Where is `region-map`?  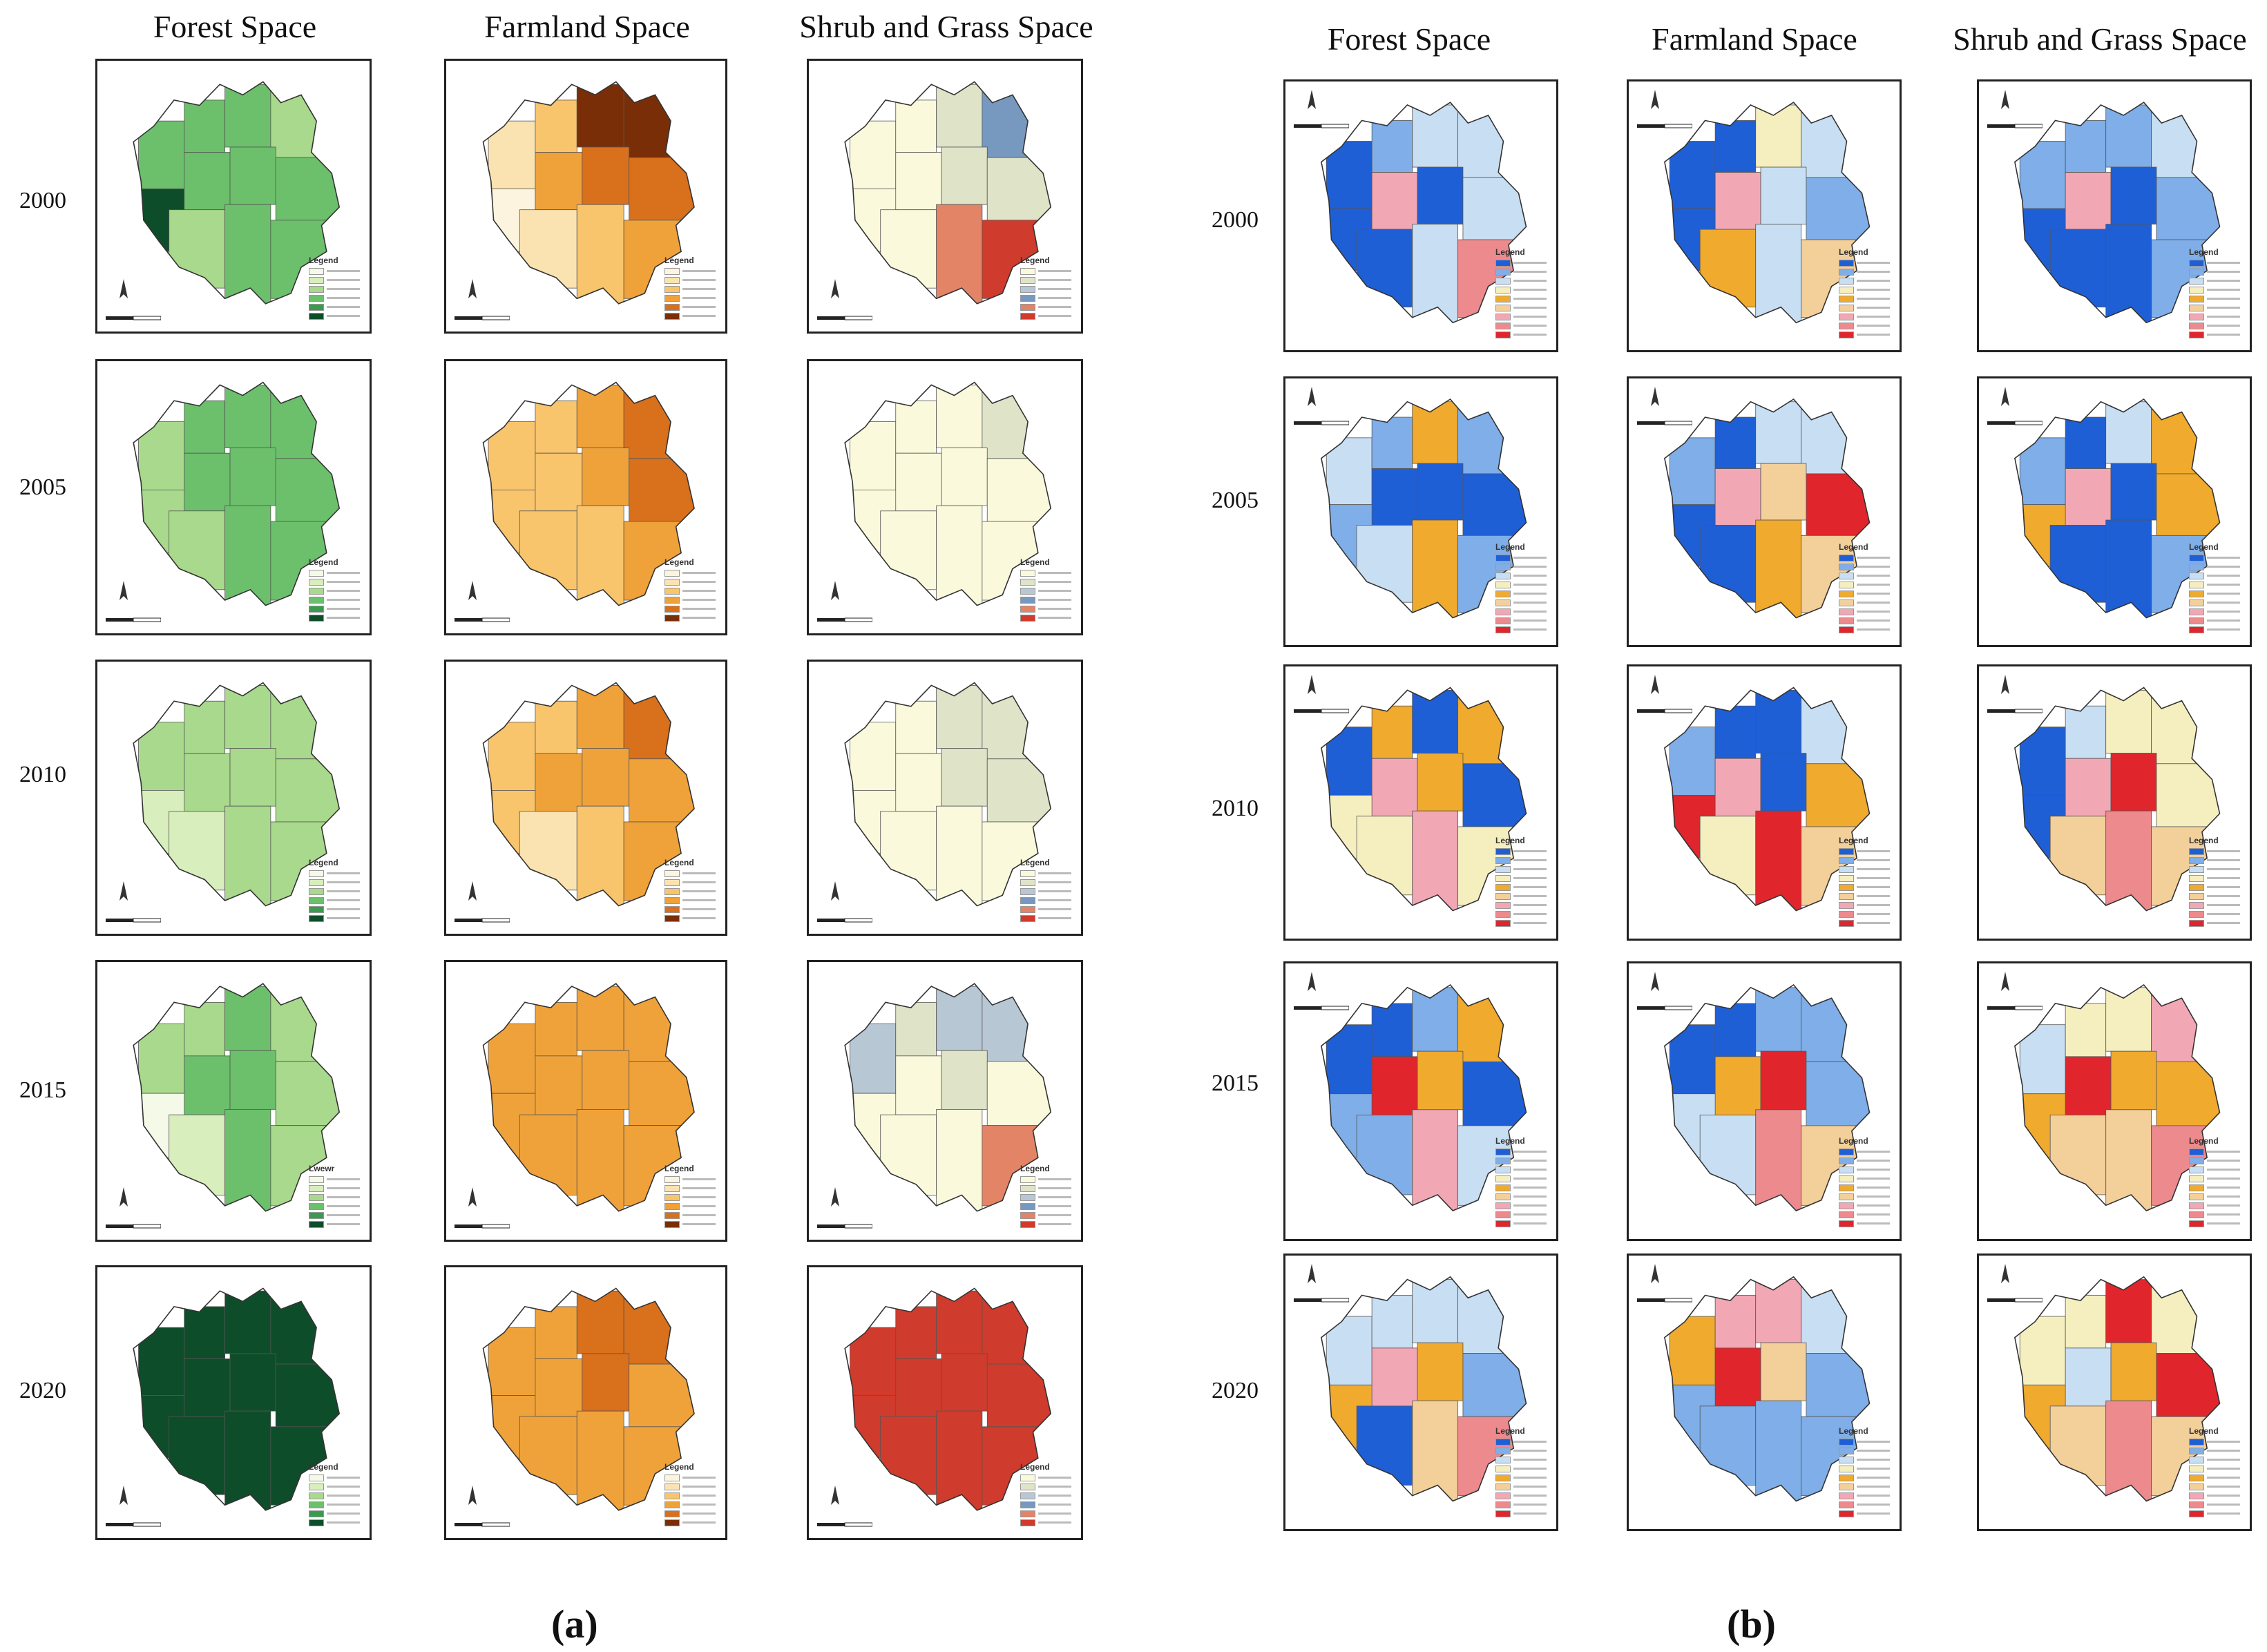
region-map is located at coordinates (588, 193).